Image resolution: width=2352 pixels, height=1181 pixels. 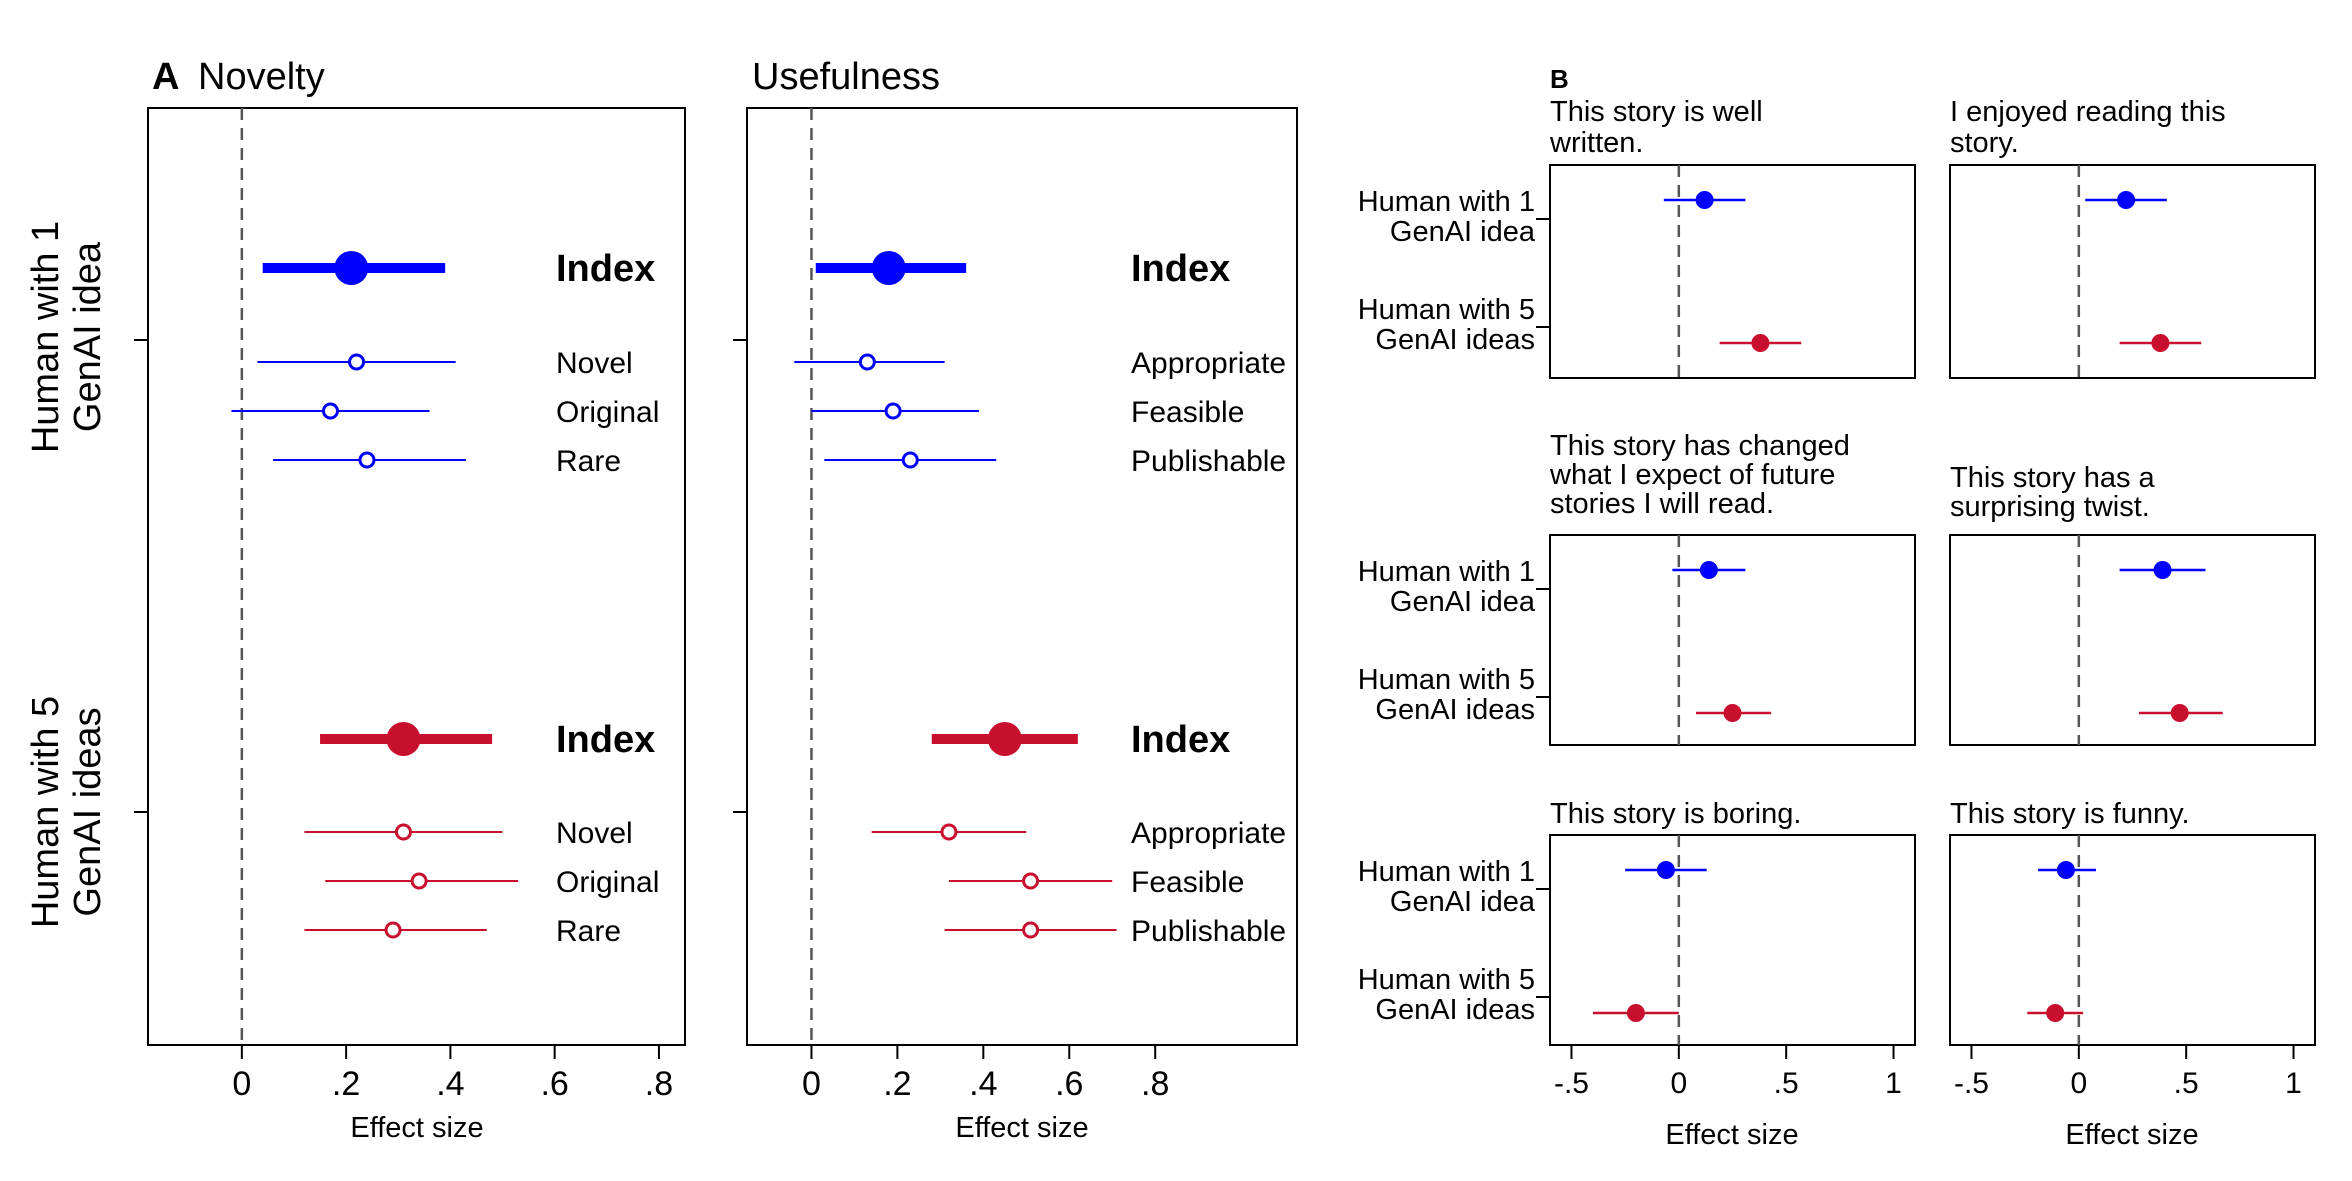 I want to click on panel-b-xlabel-right: Effect size, so click(x=2131, y=1135).